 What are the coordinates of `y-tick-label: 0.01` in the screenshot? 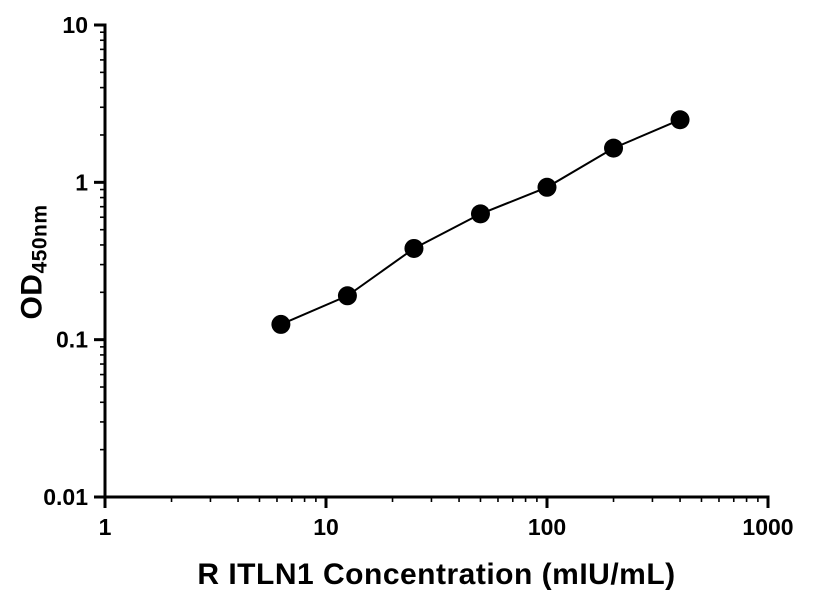 It's located at (65, 497).